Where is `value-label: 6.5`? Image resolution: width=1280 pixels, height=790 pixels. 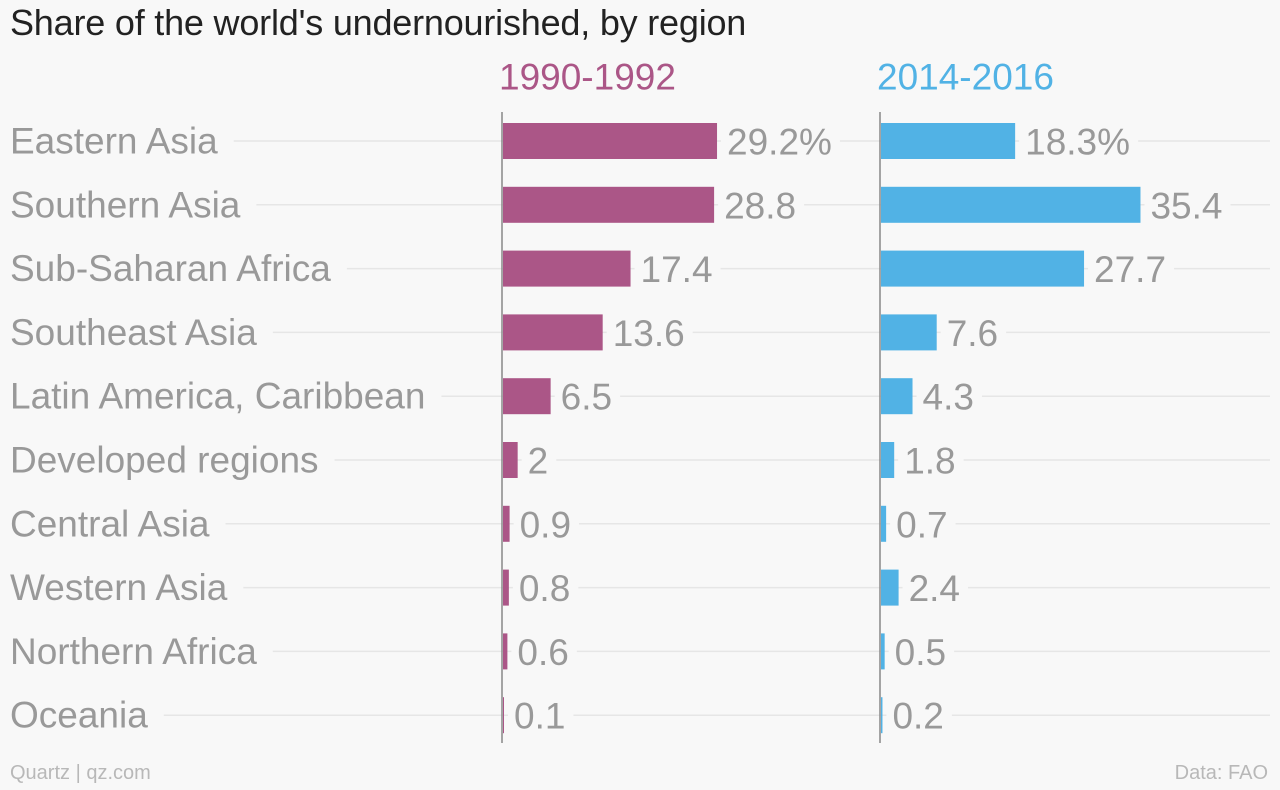
value-label: 6.5 is located at coordinates (586, 397).